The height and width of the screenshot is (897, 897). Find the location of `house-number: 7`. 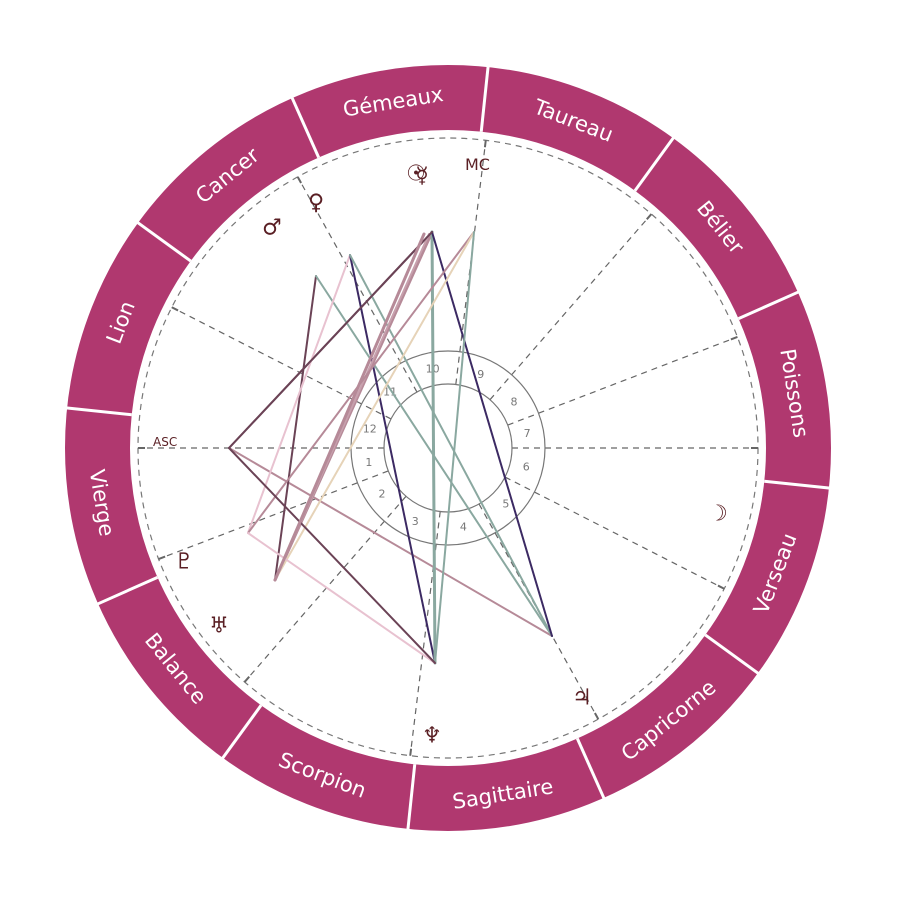

house-number: 7 is located at coordinates (527, 433).